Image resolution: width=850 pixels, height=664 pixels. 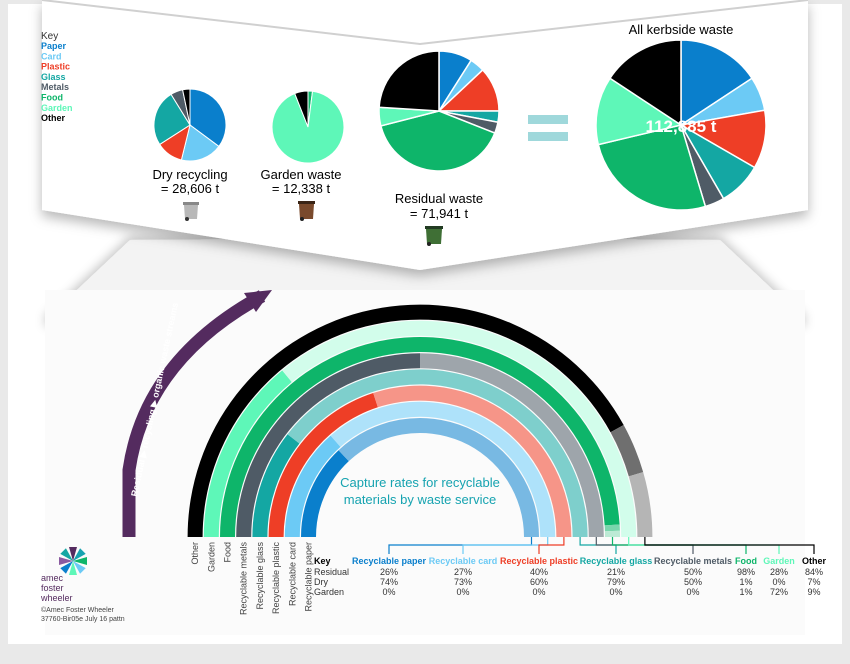 I want to click on garden-waste-label: Garden waste, so click(x=301, y=174).